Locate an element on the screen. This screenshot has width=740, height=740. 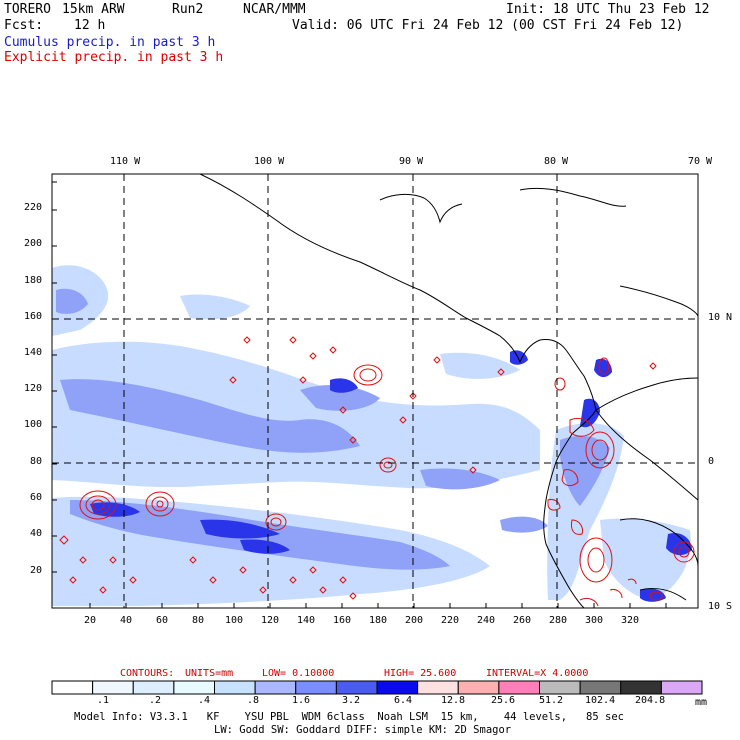
colorbar-label: 1.6 is located at coordinates (301, 700).